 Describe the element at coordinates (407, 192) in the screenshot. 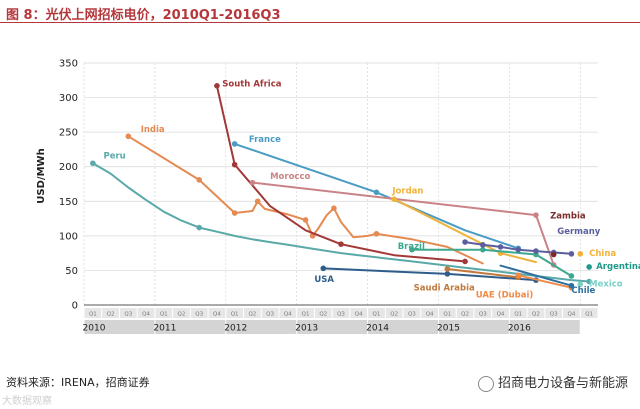

I see `series-label: Jordan` at that location.